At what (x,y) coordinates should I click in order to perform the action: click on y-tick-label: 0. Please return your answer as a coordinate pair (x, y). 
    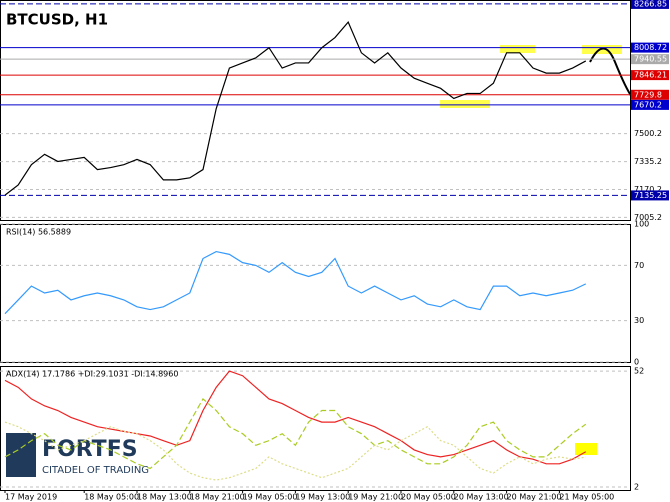
    Looking at the image, I should click on (636, 362).